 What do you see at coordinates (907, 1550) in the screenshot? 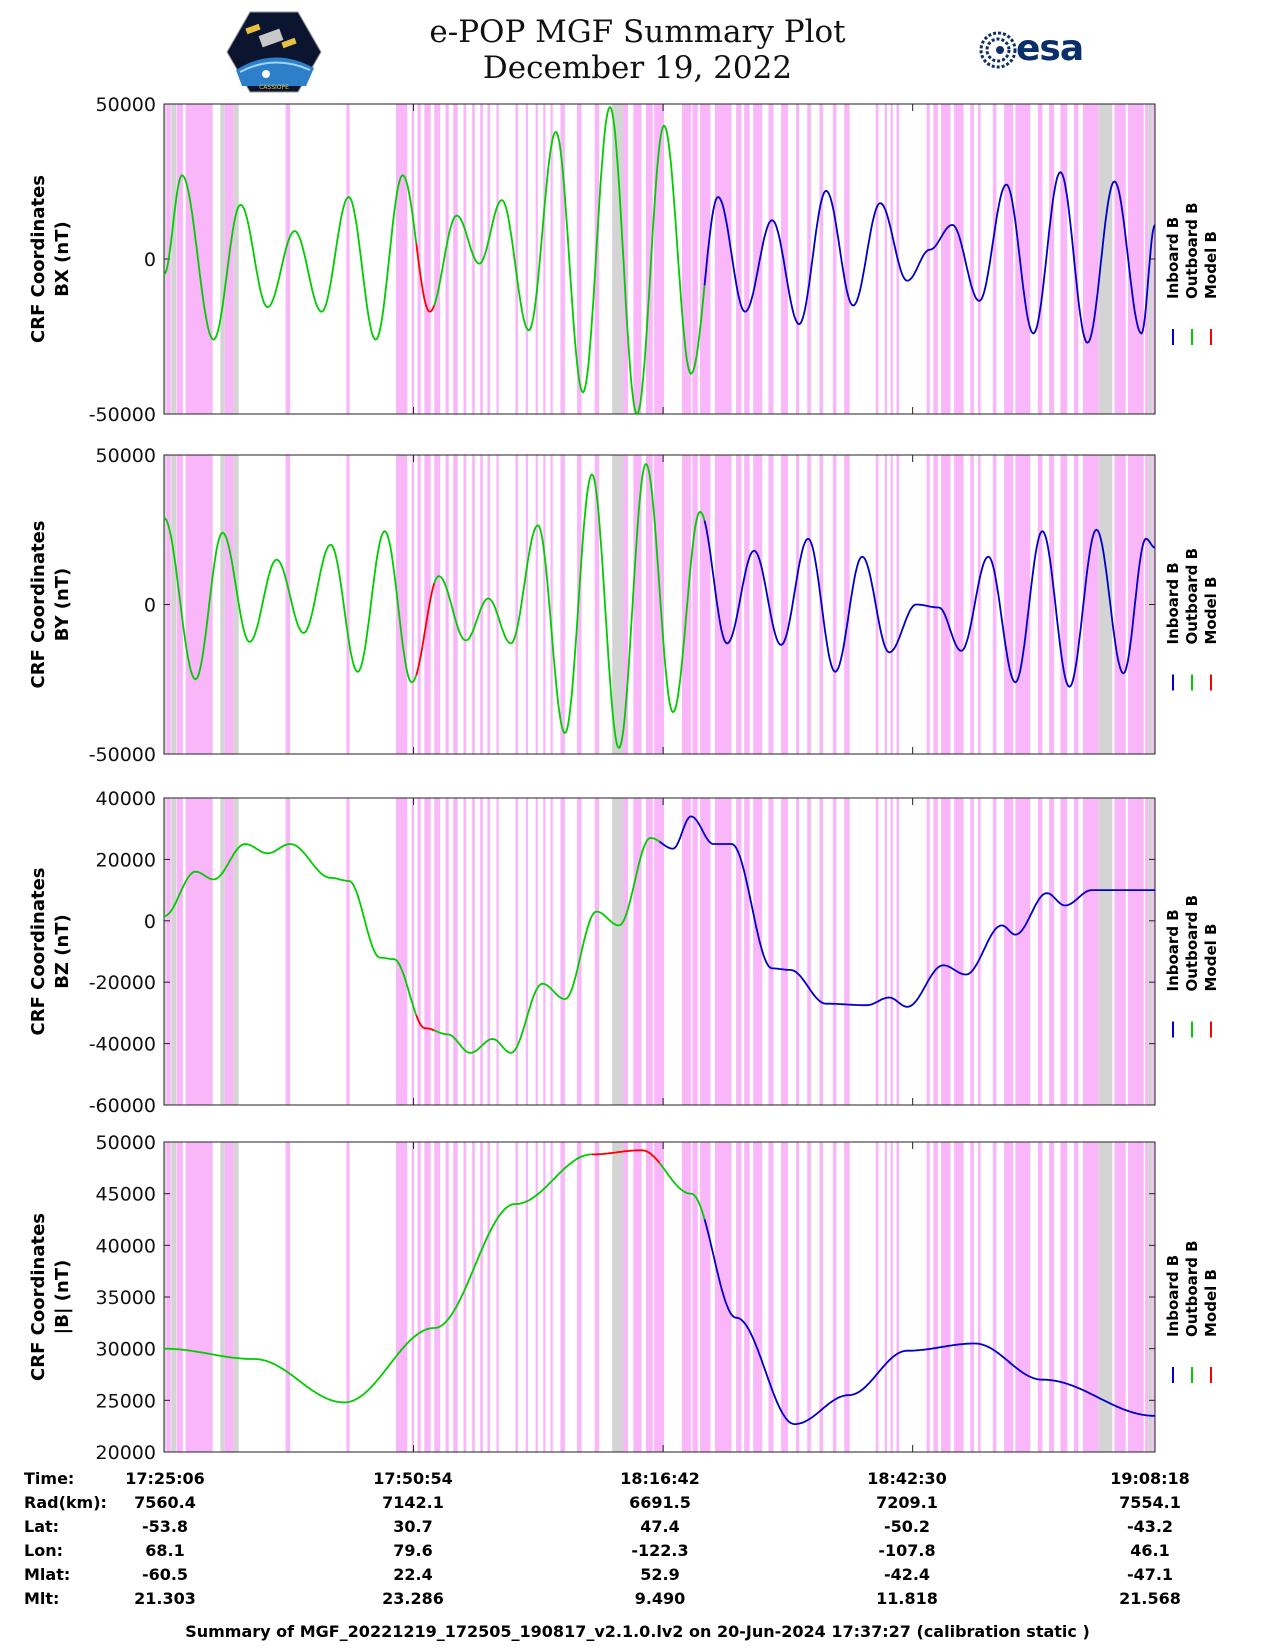
I see `table-cell: -107.8` at bounding box center [907, 1550].